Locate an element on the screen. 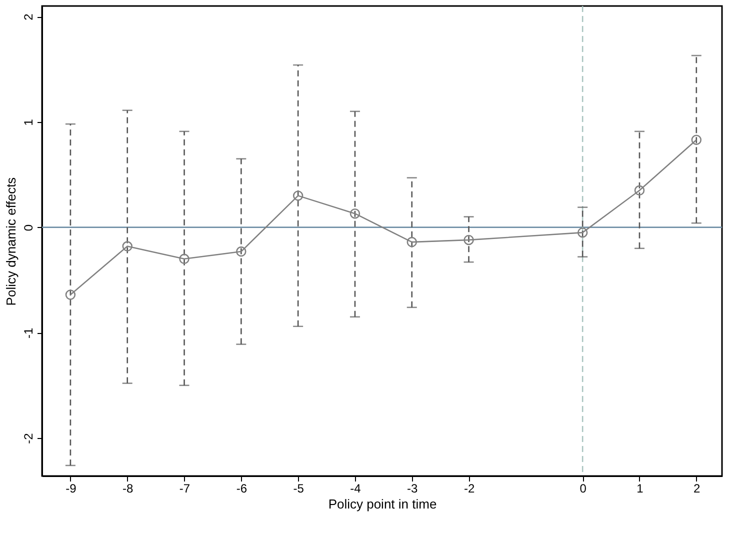  y-tick-label: 0 is located at coordinates (29, 228).